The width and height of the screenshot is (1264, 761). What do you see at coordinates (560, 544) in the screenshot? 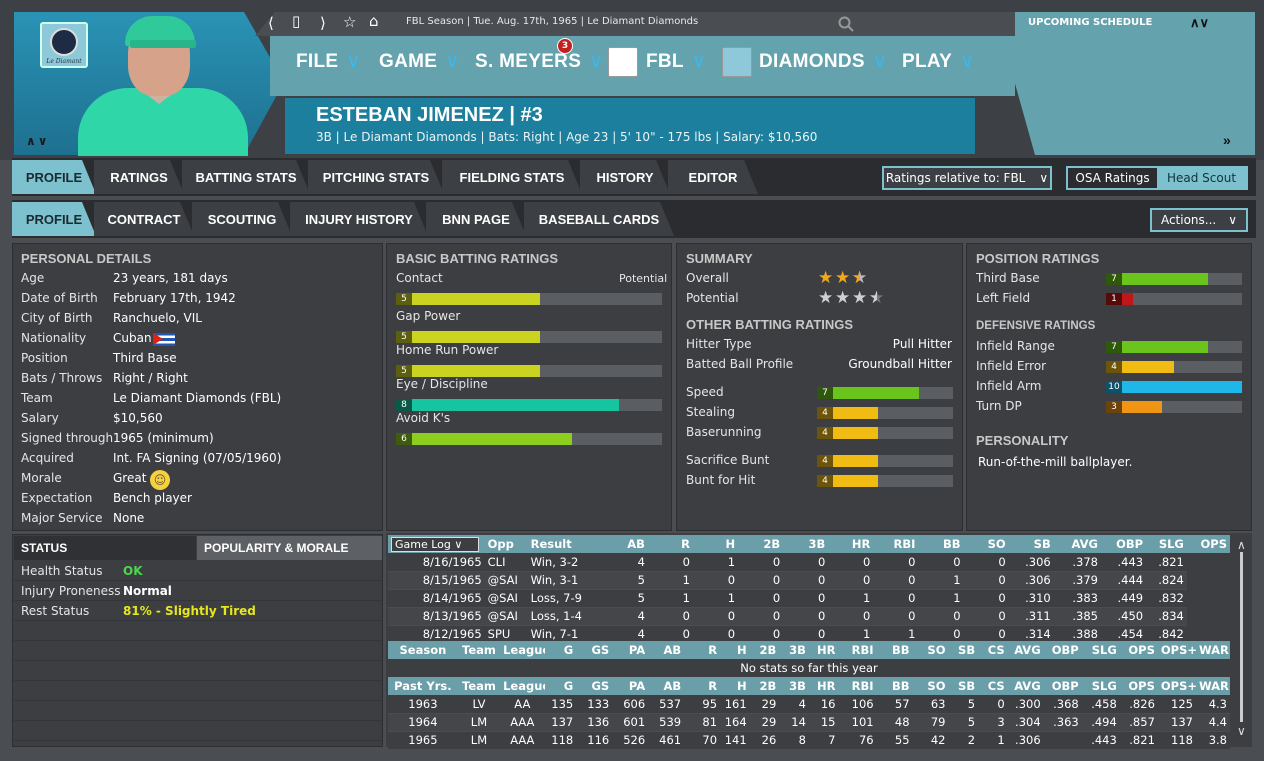
I see `game-log-header: Result` at bounding box center [560, 544].